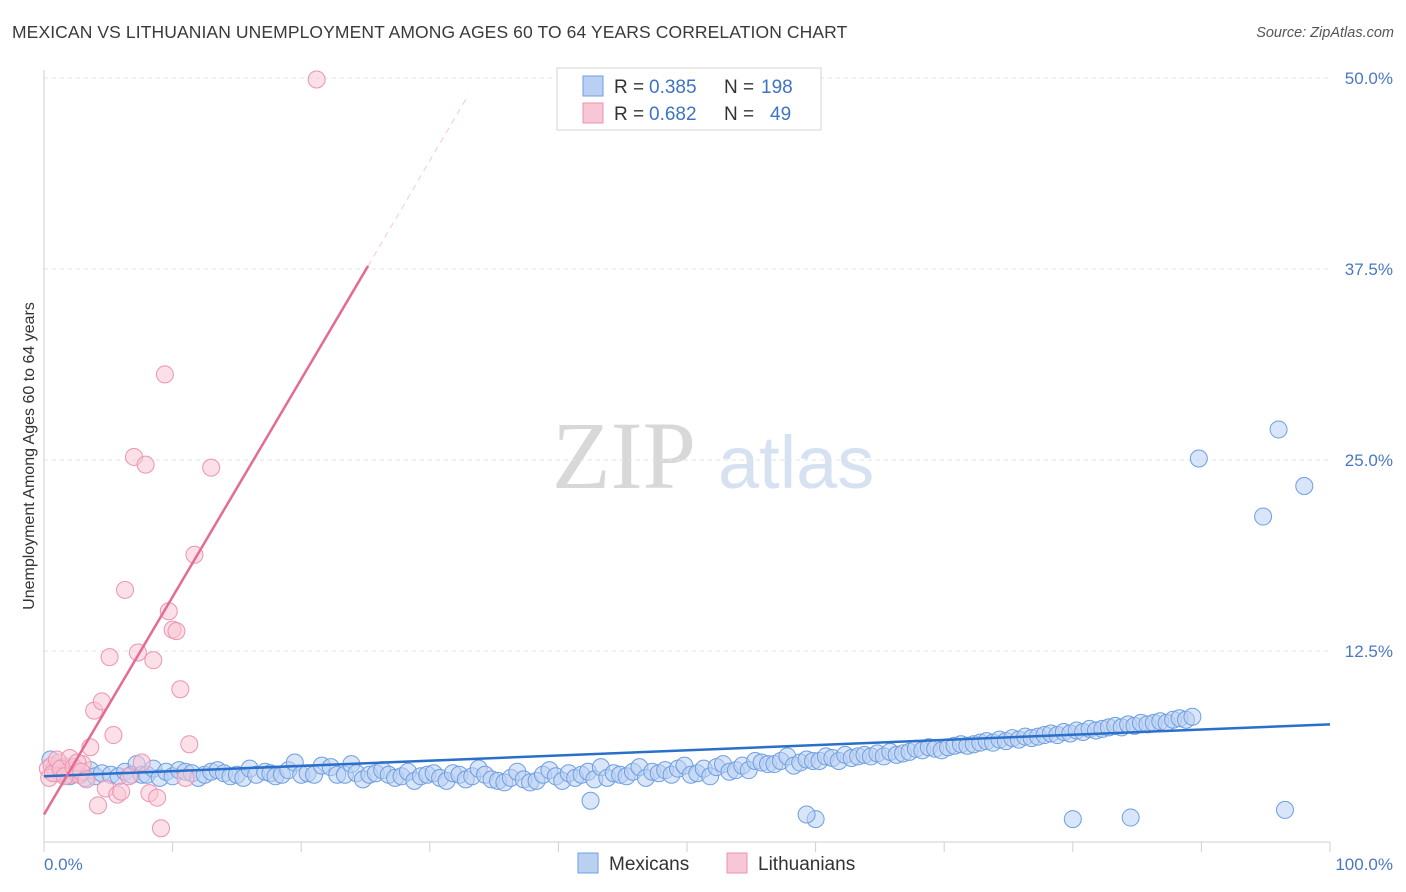  I want to click on x-tick-label-max: 100.0%, so click(1364, 864).